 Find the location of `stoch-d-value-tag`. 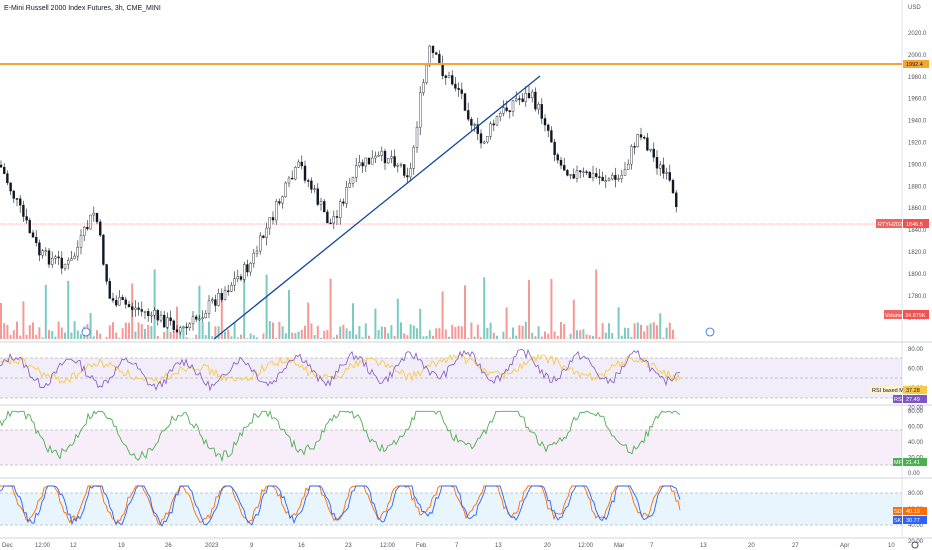

stoch-d-value-tag is located at coordinates (915, 511).